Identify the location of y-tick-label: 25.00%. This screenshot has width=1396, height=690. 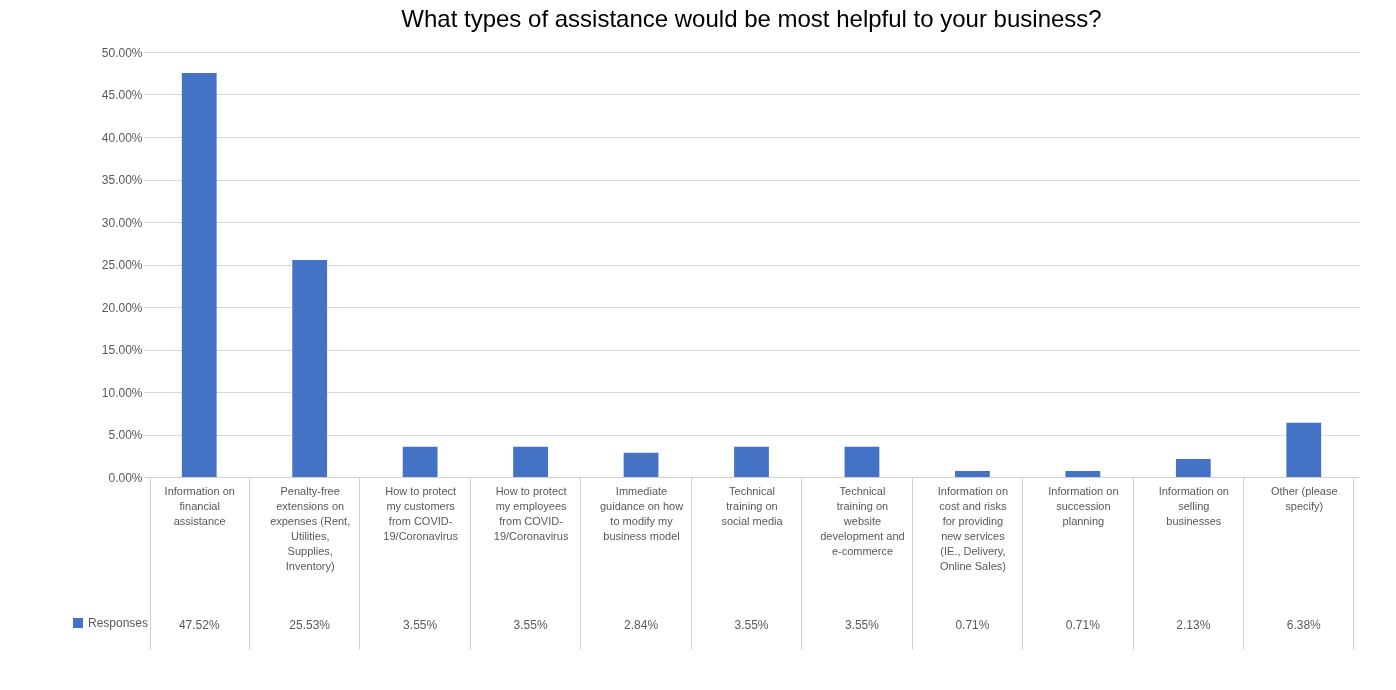
(122, 265).